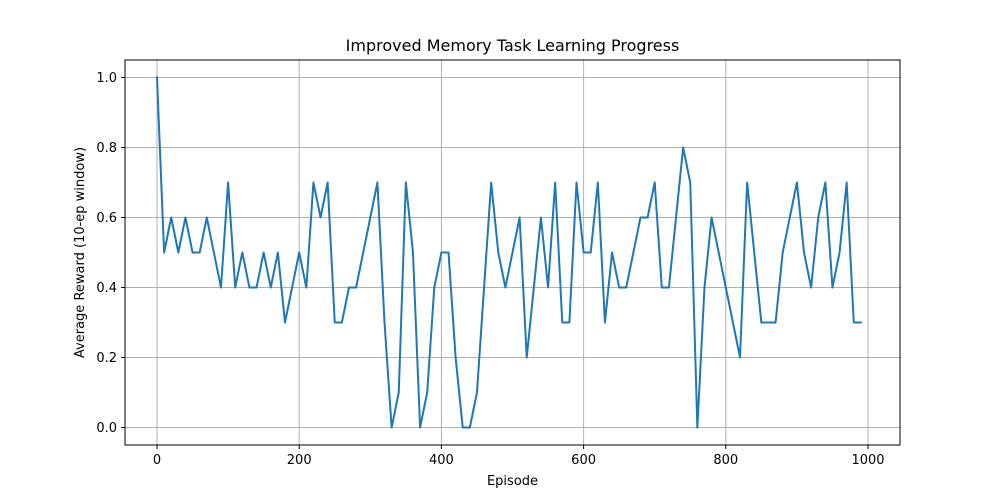 This screenshot has height=500, width=1000. I want to click on y-tick-label: 0.8, so click(106, 148).